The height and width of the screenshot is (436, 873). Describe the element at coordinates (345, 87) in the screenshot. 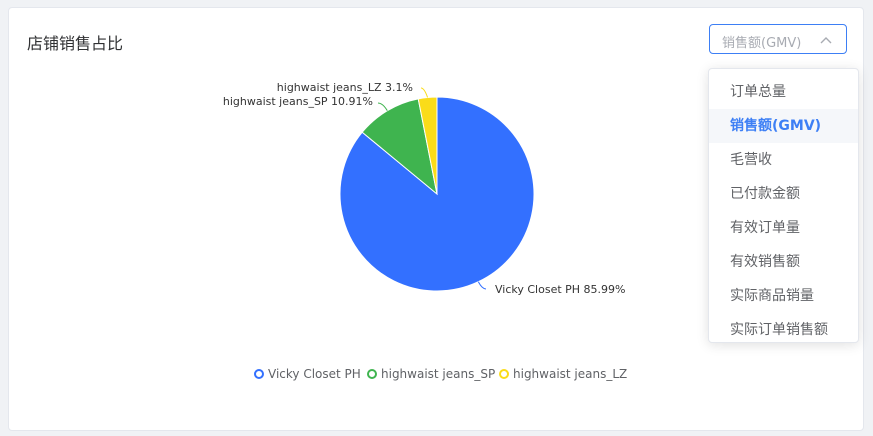

I see `slice-data-label: highwaist jeans_LZ 3.1%` at that location.